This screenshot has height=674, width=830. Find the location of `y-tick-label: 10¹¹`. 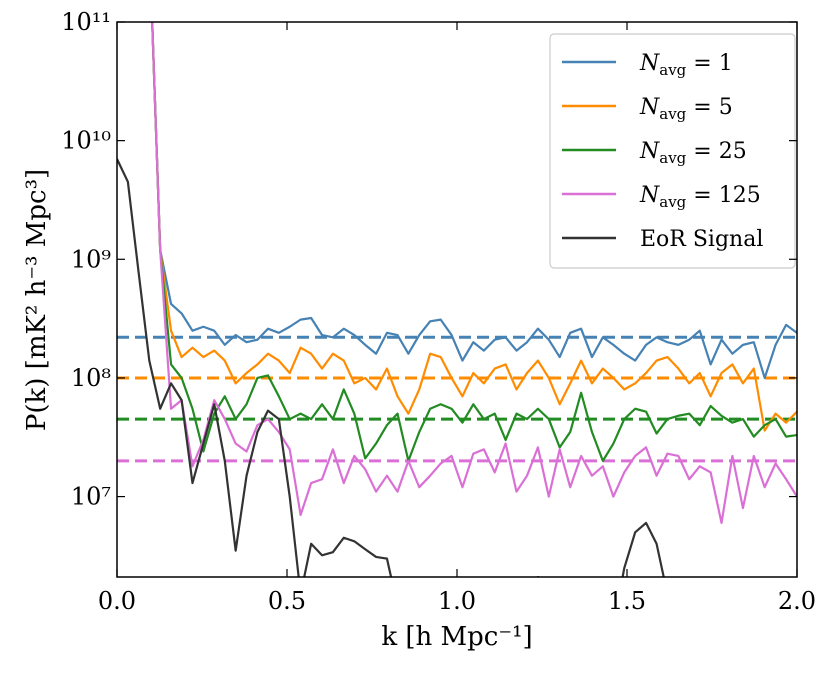

y-tick-label: 10¹¹ is located at coordinates (86, 22).